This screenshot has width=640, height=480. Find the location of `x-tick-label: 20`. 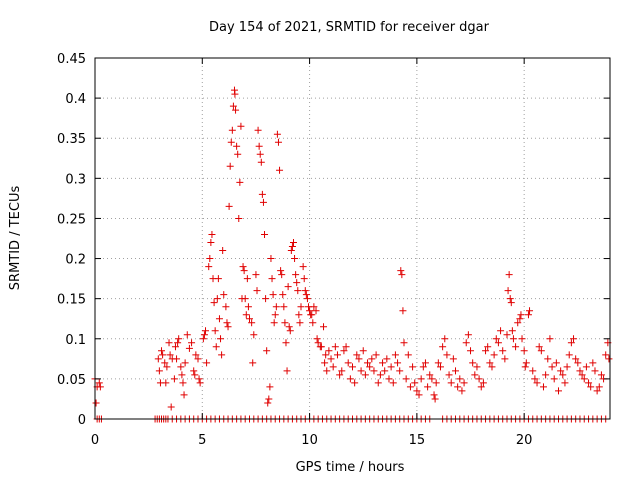

x-tick-label: 20 is located at coordinates (524, 440).